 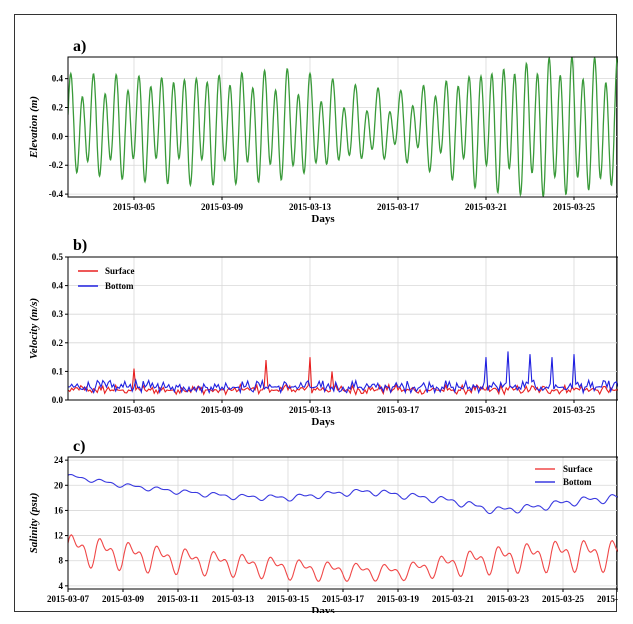 I want to click on y-tick-label: -0.4, so click(x=56, y=194).